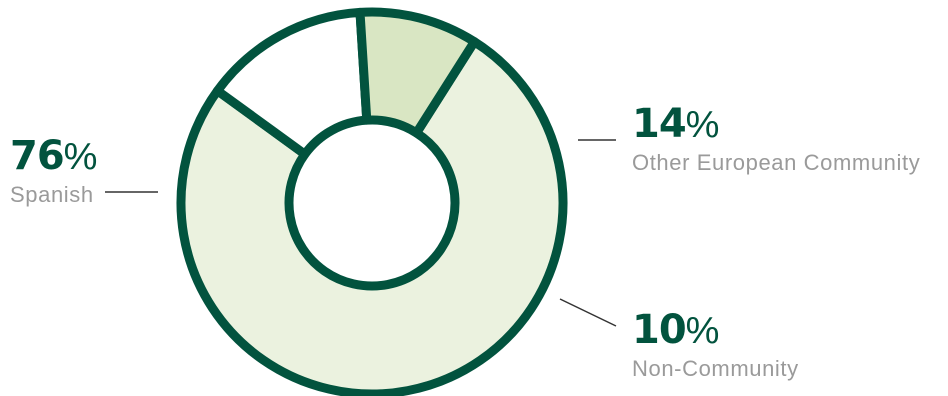 This screenshot has width=948, height=396. I want to click on slice-percent-spanish: 76%, so click(53, 156).